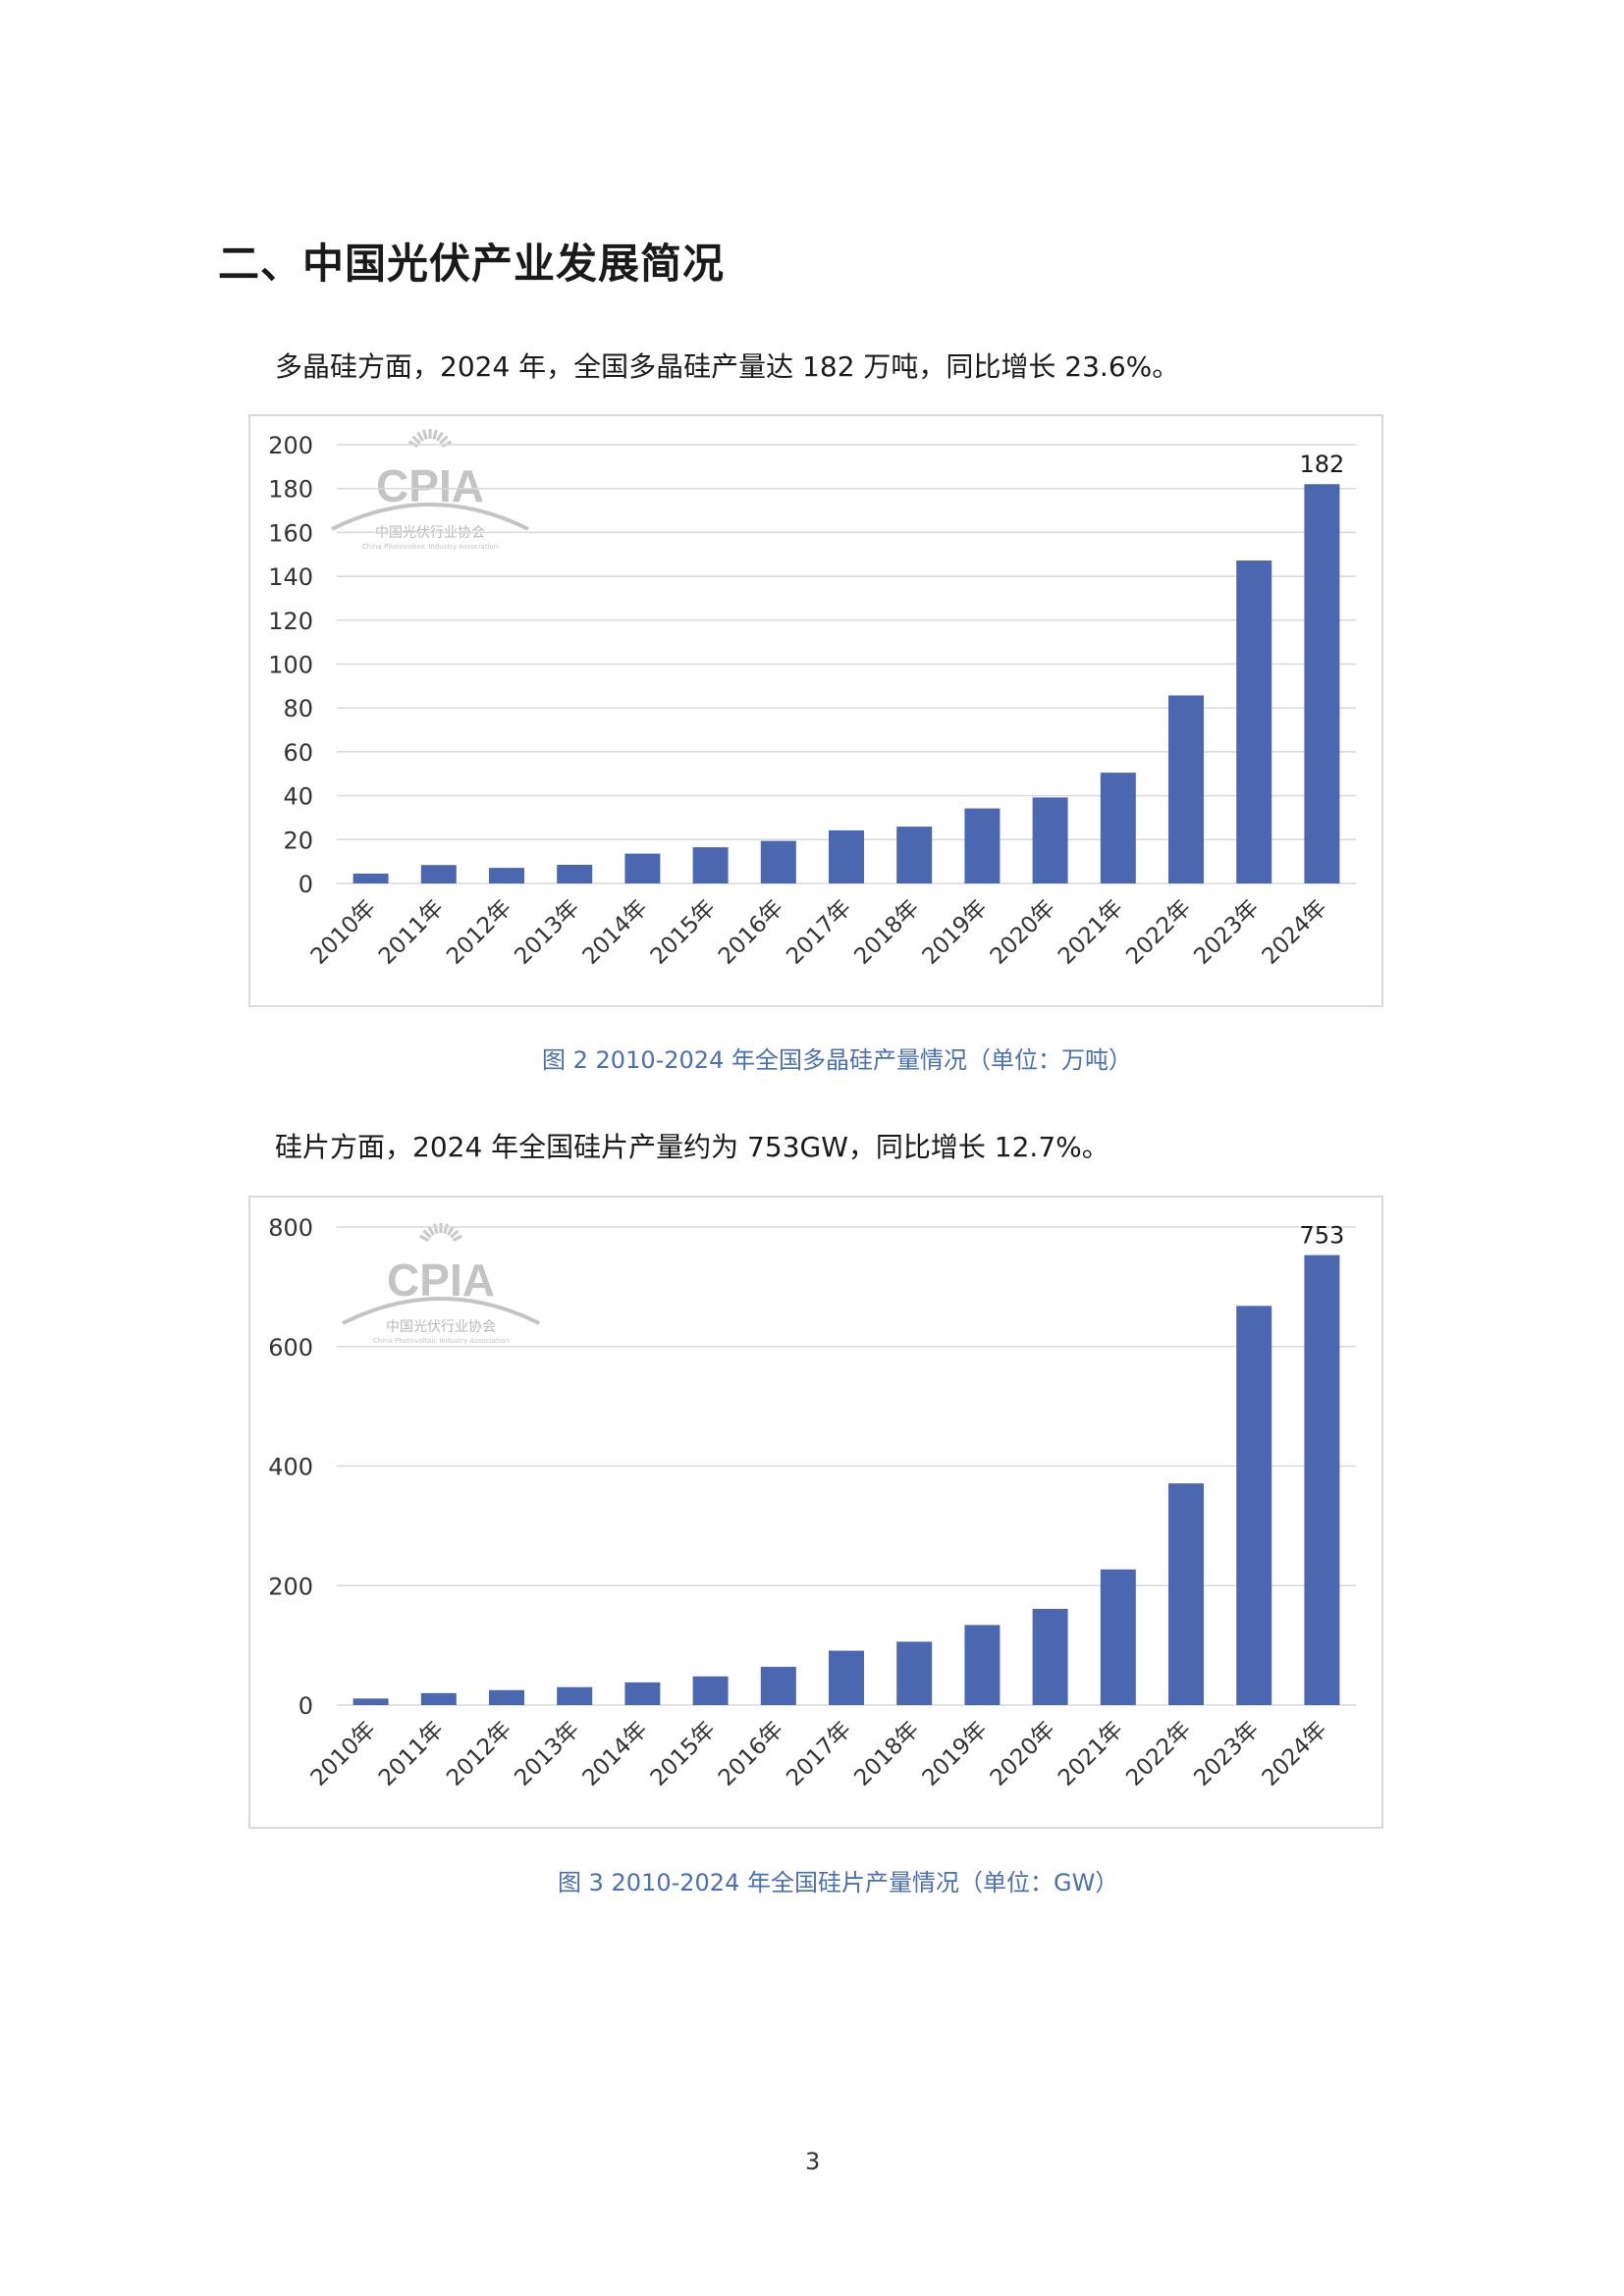 This screenshot has height=2296, width=1624. What do you see at coordinates (692, 1147) in the screenshot?
I see `paragraph-wafer: 硅片方面，2024 年全国硅片产量约为 753GW，同比增长 12.7%。` at bounding box center [692, 1147].